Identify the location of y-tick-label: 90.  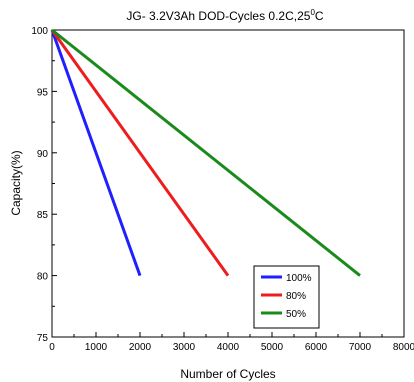
(43, 154).